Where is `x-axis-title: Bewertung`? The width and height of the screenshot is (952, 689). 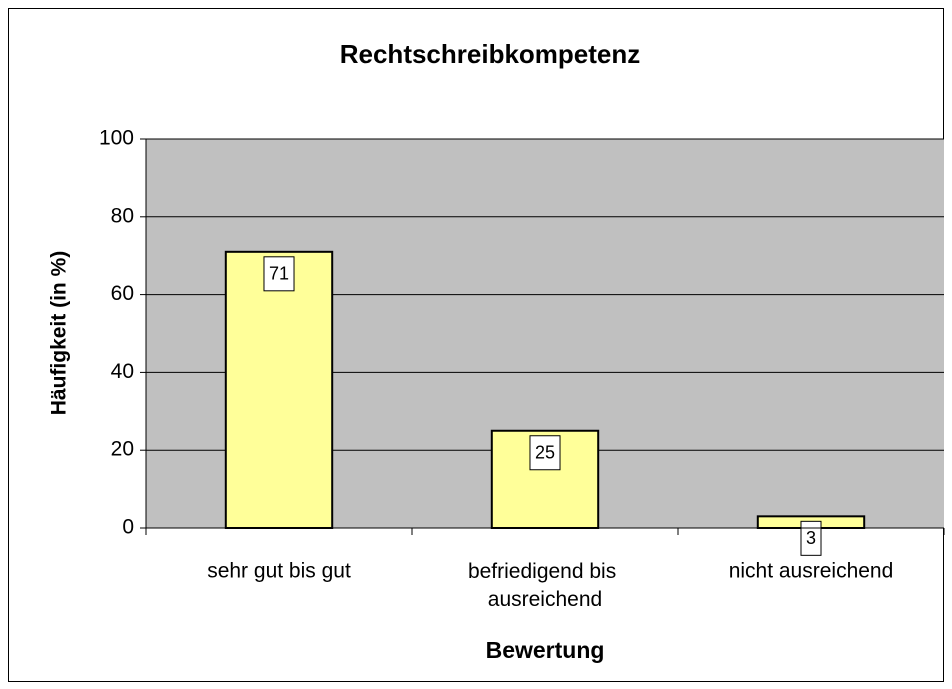
x-axis-title: Bewertung is located at coordinates (545, 650).